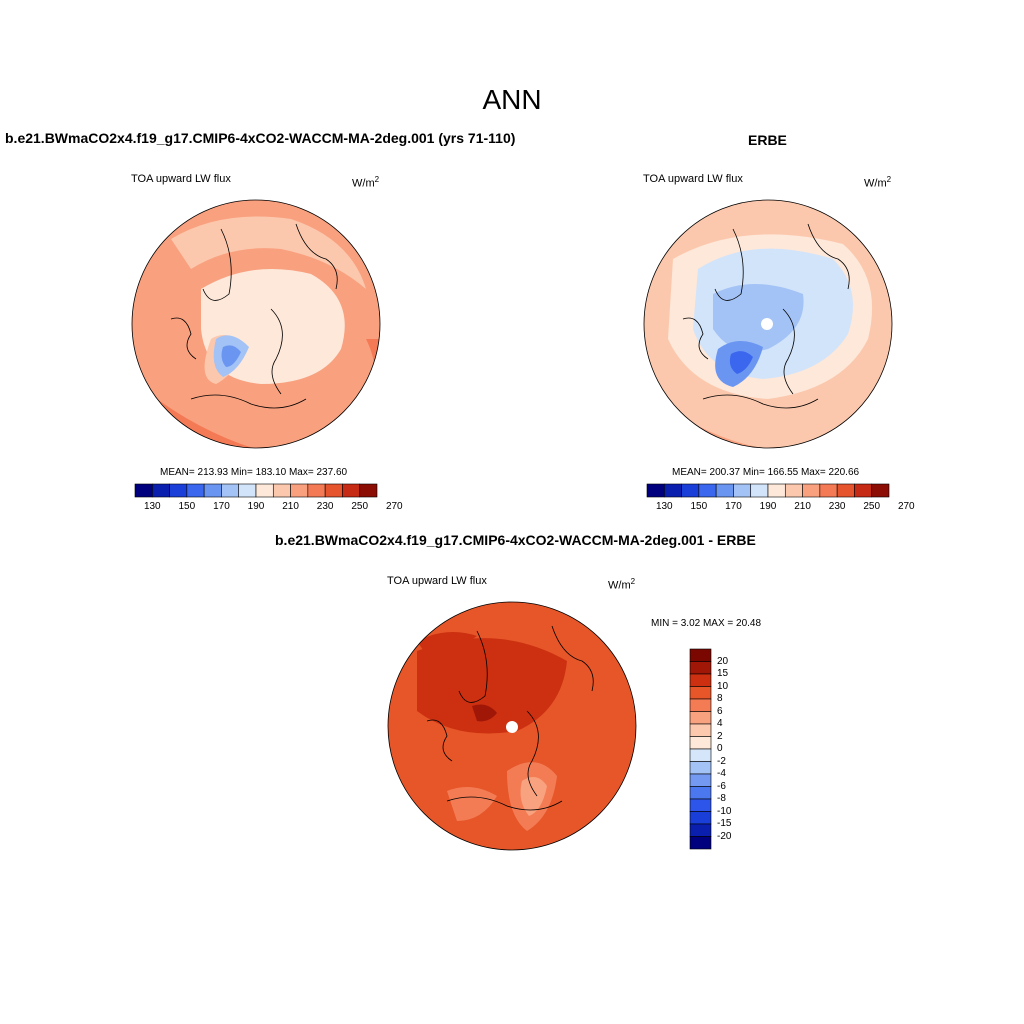 The width and height of the screenshot is (1024, 1024). I want to click on diff-colorbar-tick-label: 10, so click(723, 686).